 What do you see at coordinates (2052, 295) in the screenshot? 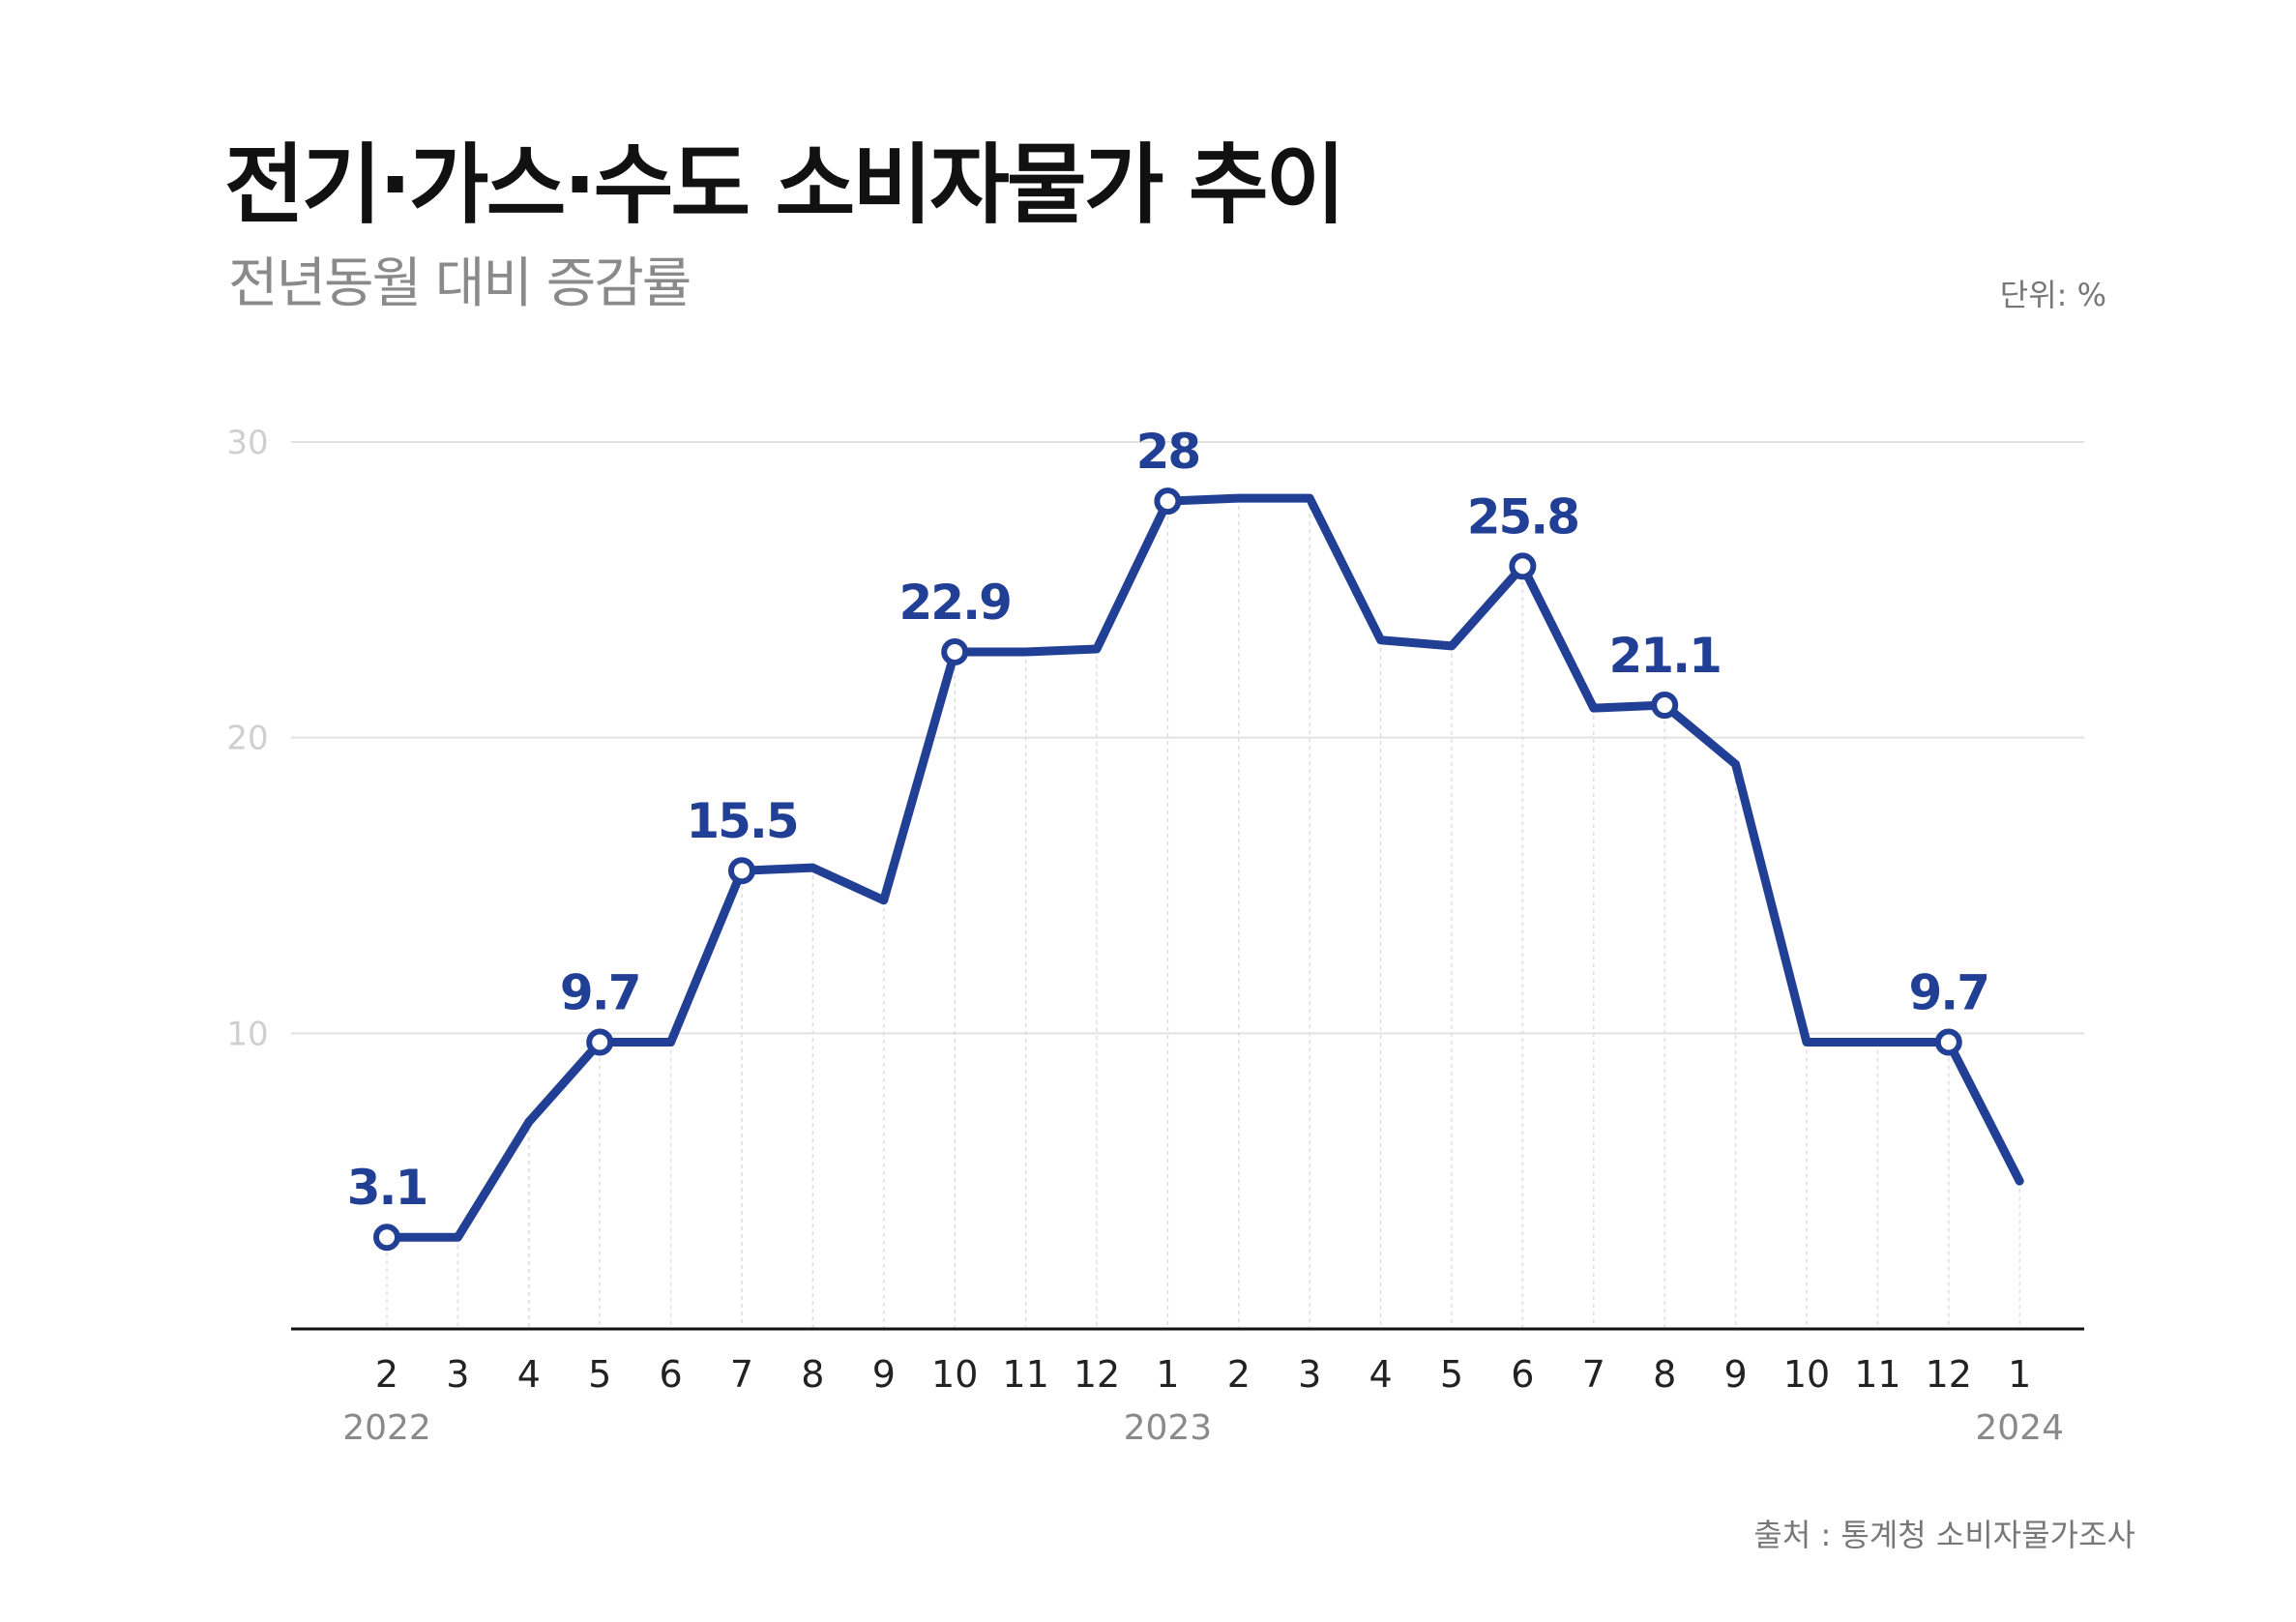
I see `unit-label: 단위: %` at bounding box center [2052, 295].